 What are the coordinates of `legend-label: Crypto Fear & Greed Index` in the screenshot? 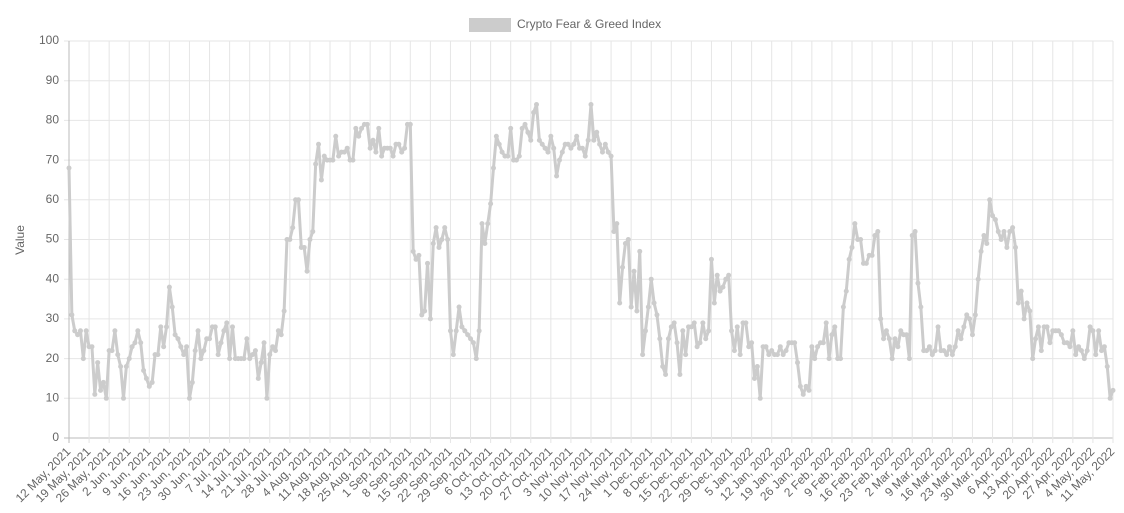 It's located at (589, 24).